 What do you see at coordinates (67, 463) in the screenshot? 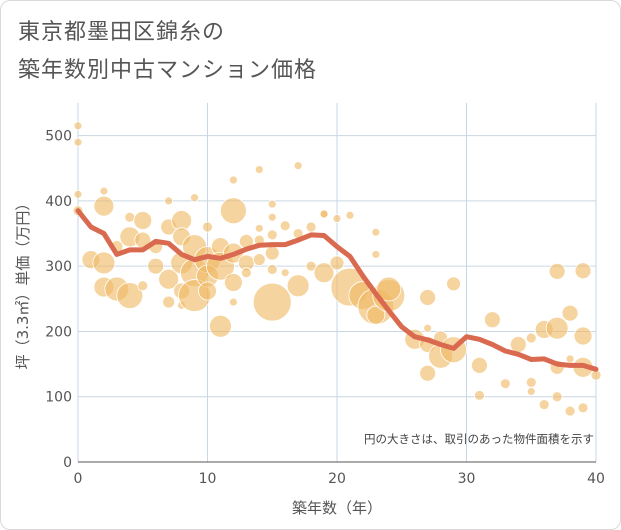
I see `y-tick-label: 0` at bounding box center [67, 463].